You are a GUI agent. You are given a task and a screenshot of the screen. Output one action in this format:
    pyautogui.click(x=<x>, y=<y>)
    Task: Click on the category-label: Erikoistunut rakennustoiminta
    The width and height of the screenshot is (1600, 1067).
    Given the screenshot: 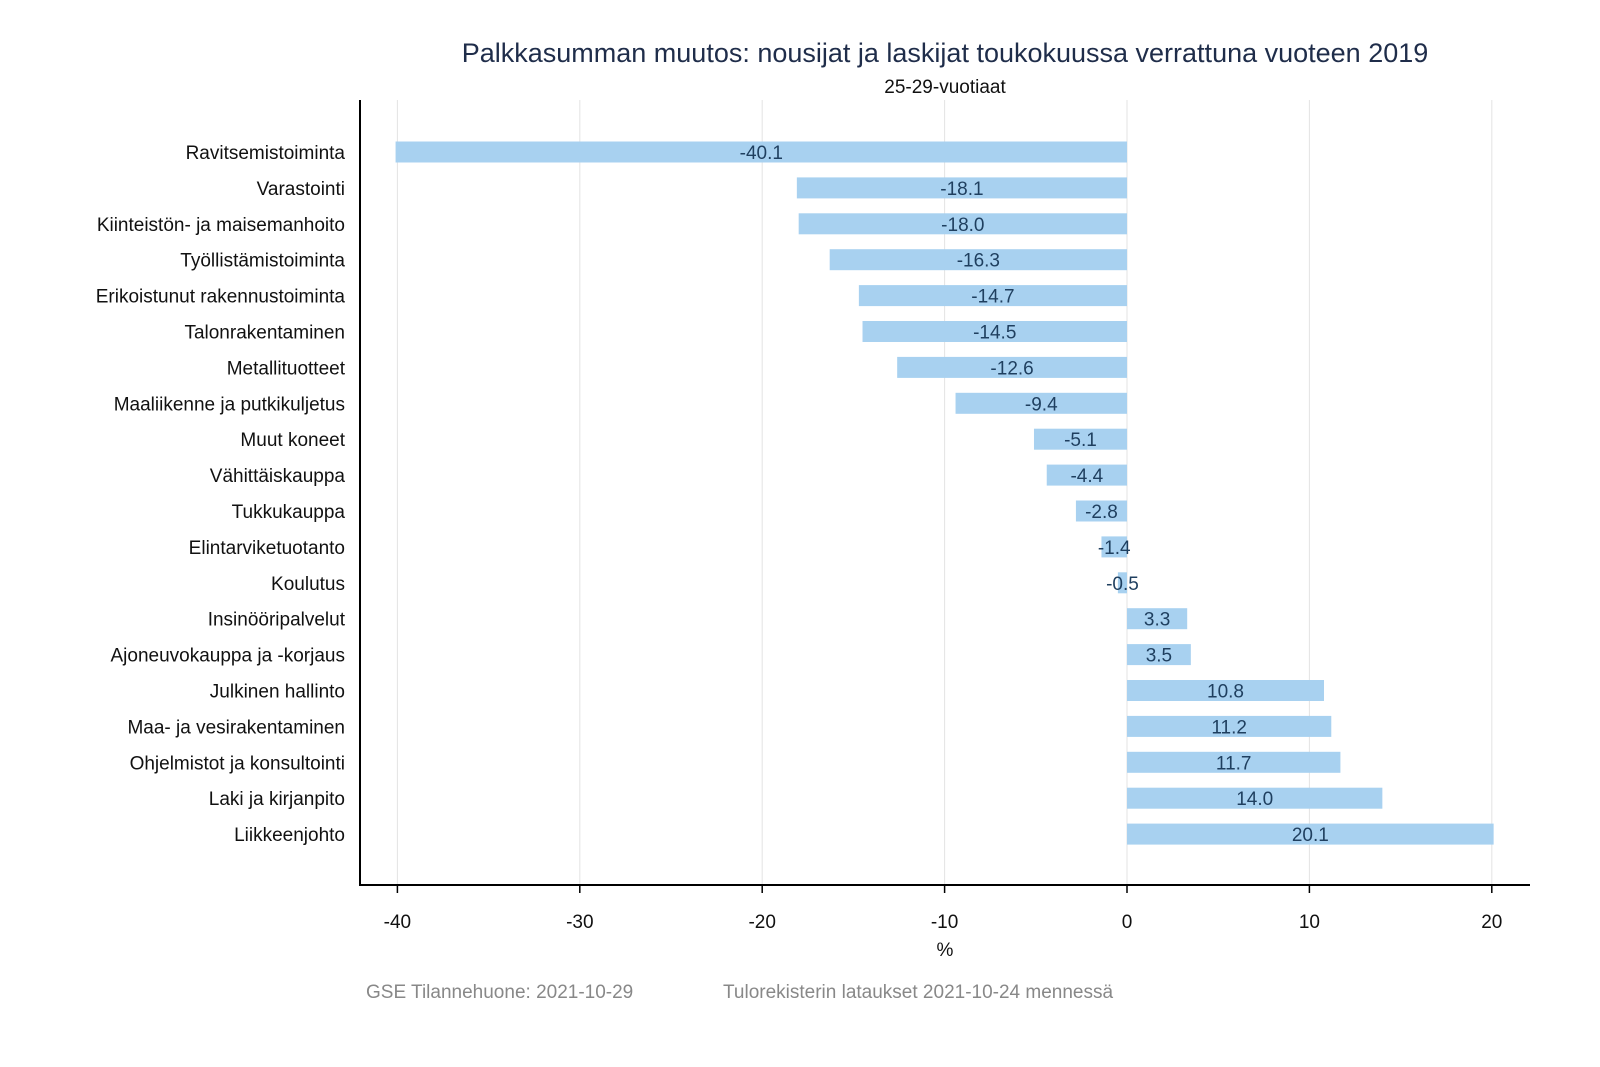 What is the action you would take?
    pyautogui.click(x=221, y=297)
    